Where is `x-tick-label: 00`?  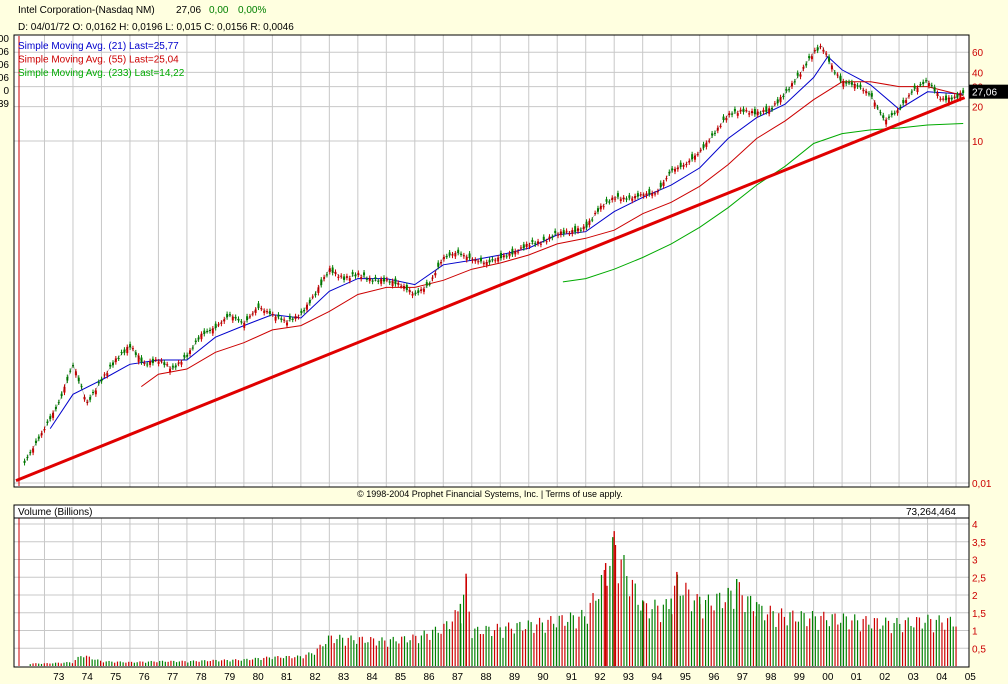
x-tick-label: 00 is located at coordinates (828, 677).